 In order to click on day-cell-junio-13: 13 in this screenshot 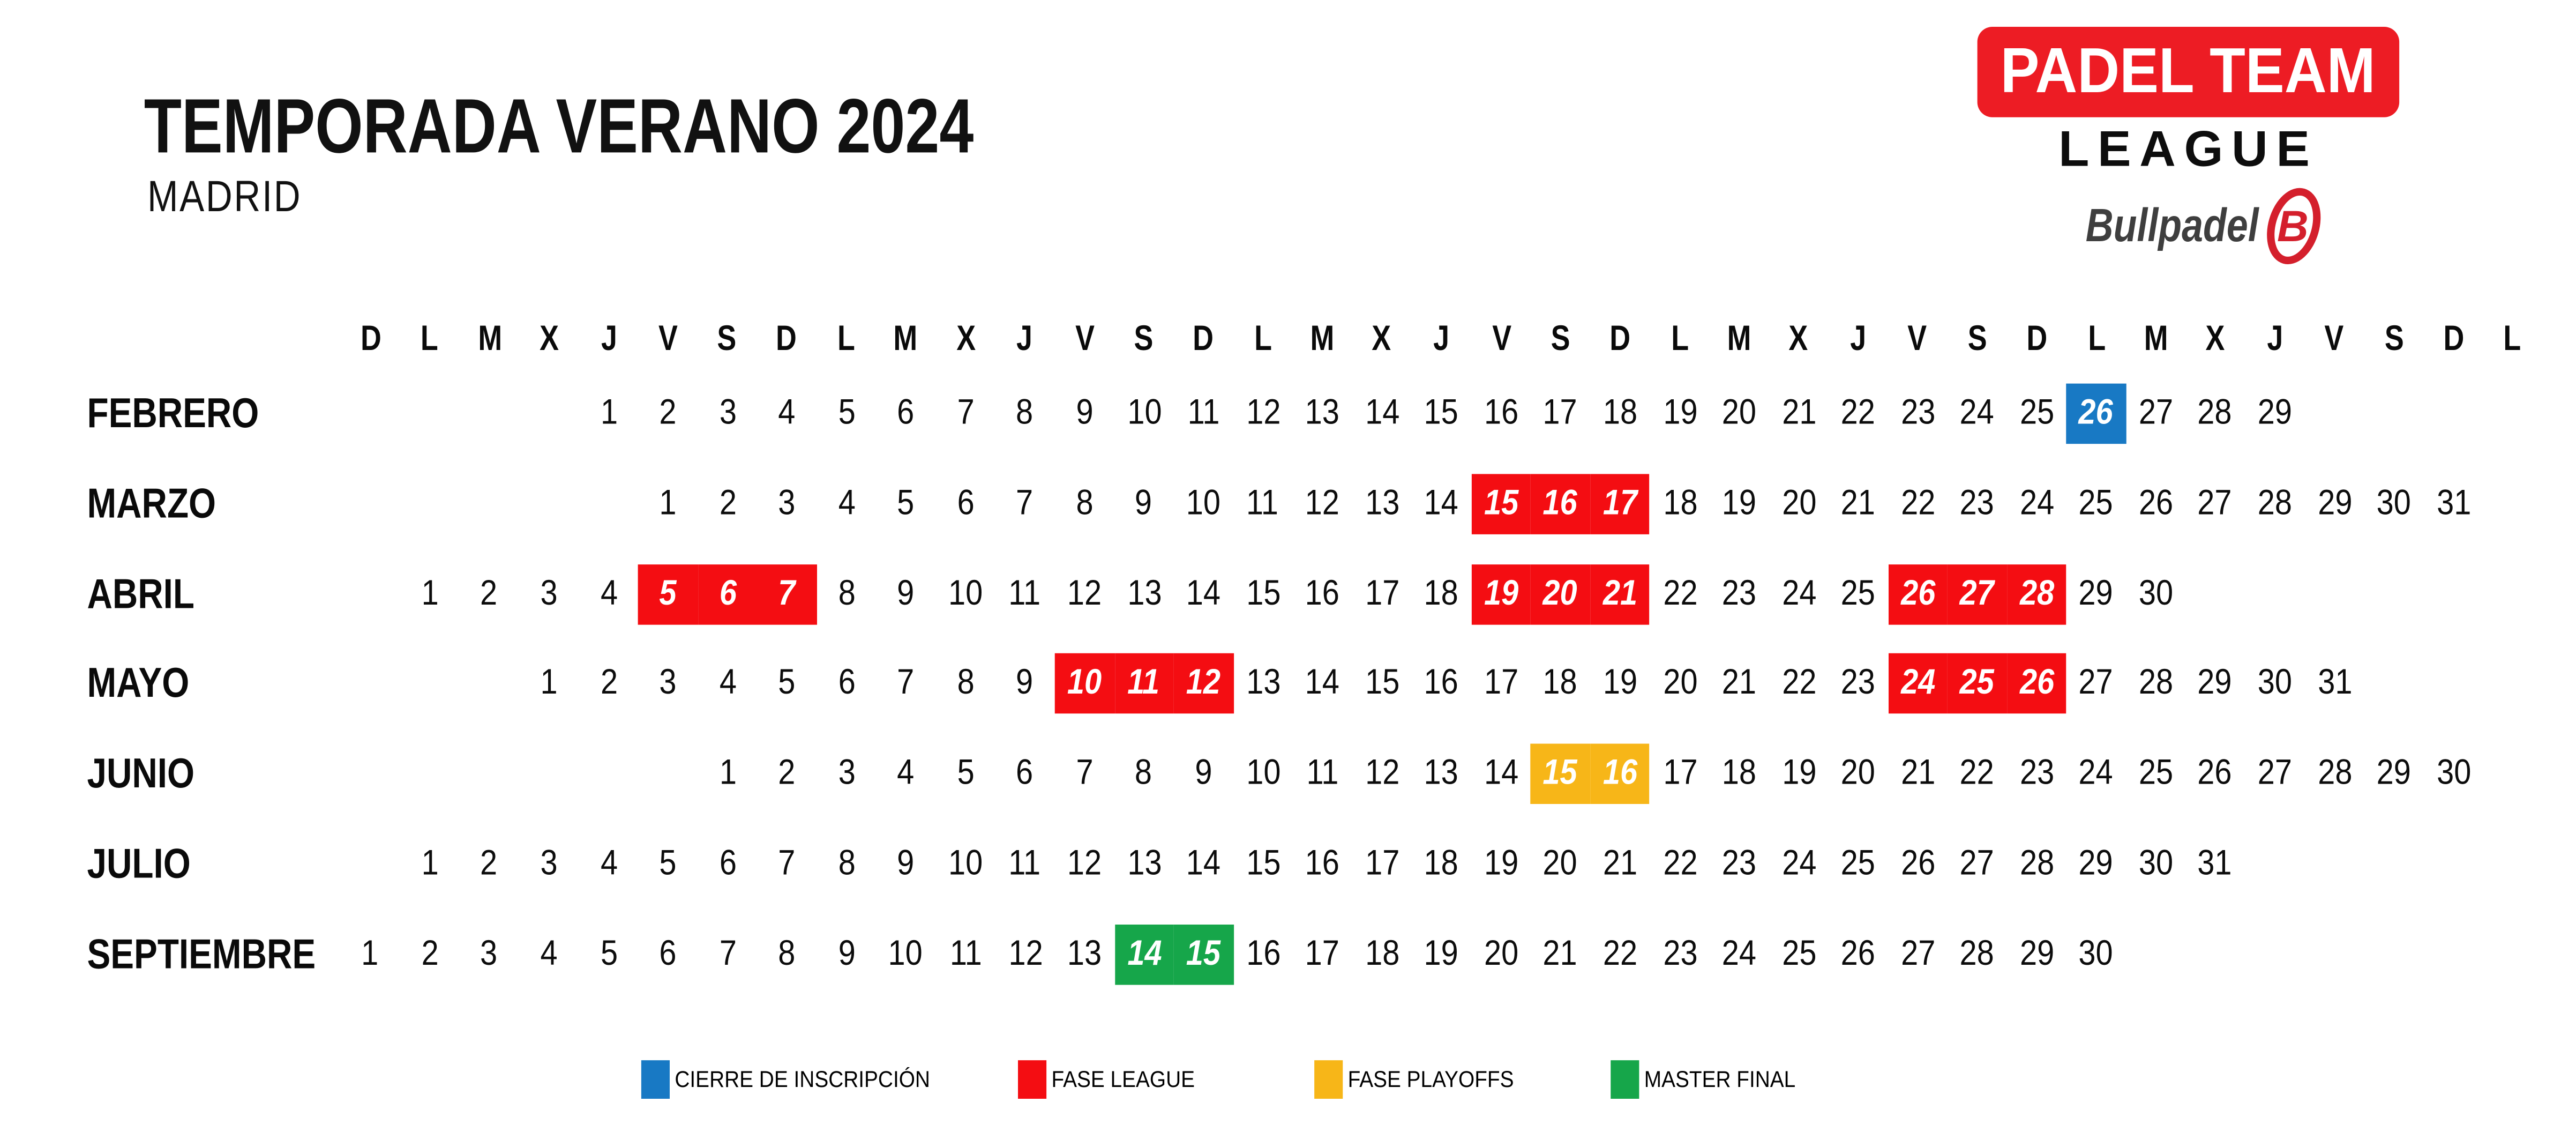, I will do `click(1441, 774)`.